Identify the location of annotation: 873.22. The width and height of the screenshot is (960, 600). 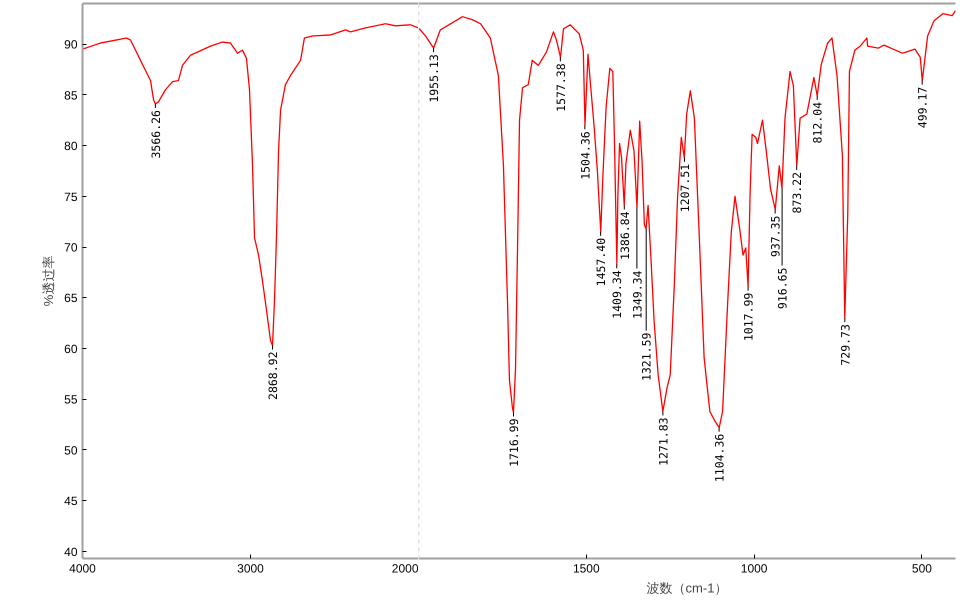
(797, 193).